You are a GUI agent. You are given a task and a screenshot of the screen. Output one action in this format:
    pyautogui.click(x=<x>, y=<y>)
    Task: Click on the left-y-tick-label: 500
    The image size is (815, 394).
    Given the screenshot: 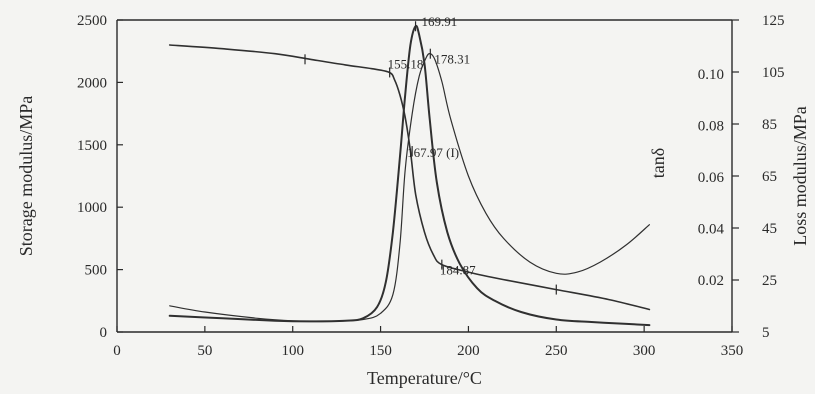 What is the action you would take?
    pyautogui.click(x=96, y=271)
    